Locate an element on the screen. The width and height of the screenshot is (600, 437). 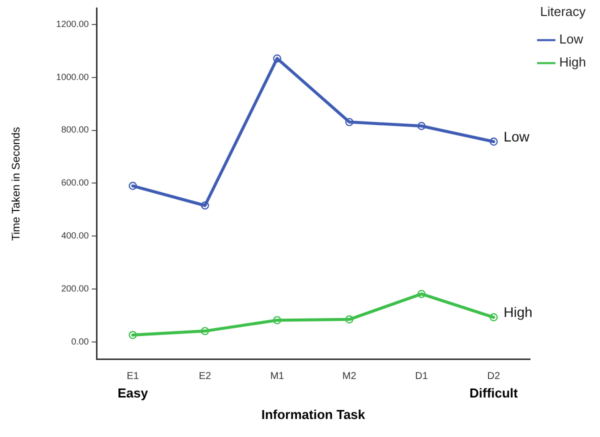
x-tick-label: M1 is located at coordinates (277, 376).